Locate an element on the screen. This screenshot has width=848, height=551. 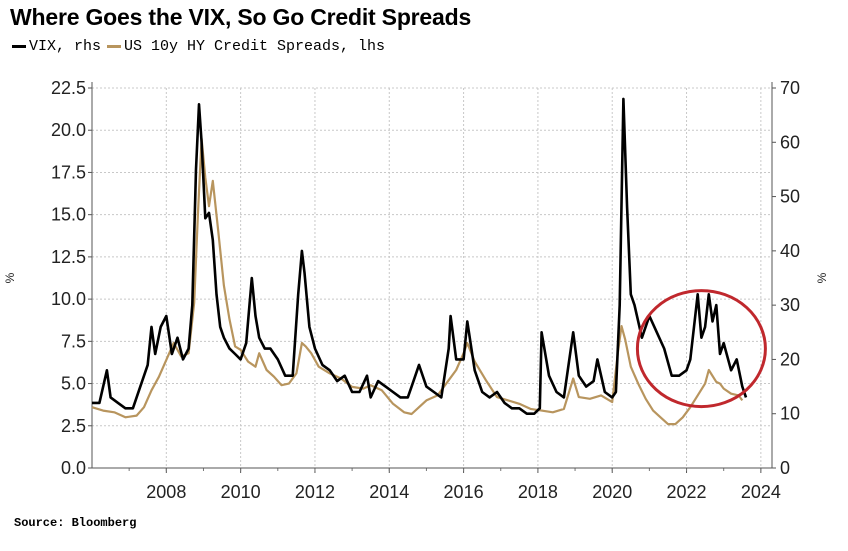
left-tick-label: 10.0 is located at coordinates (68, 299).